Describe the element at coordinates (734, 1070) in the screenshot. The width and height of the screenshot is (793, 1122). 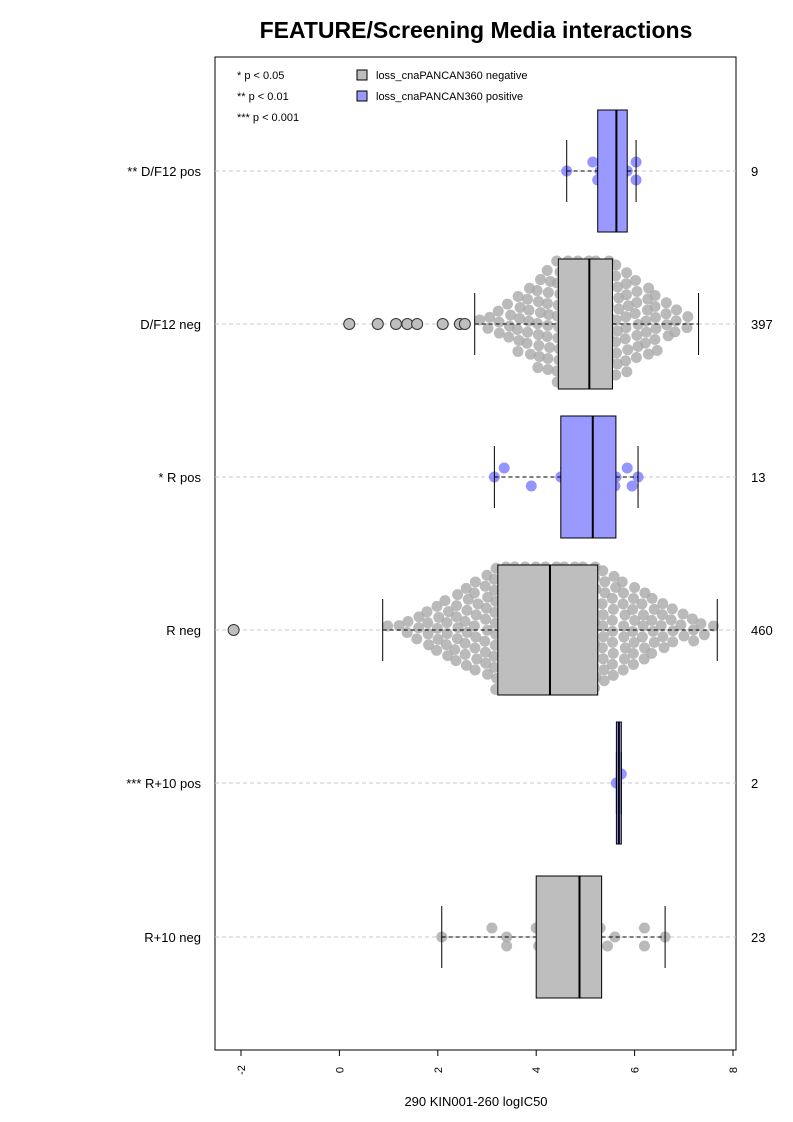
I see `tick-label: 8` at that location.